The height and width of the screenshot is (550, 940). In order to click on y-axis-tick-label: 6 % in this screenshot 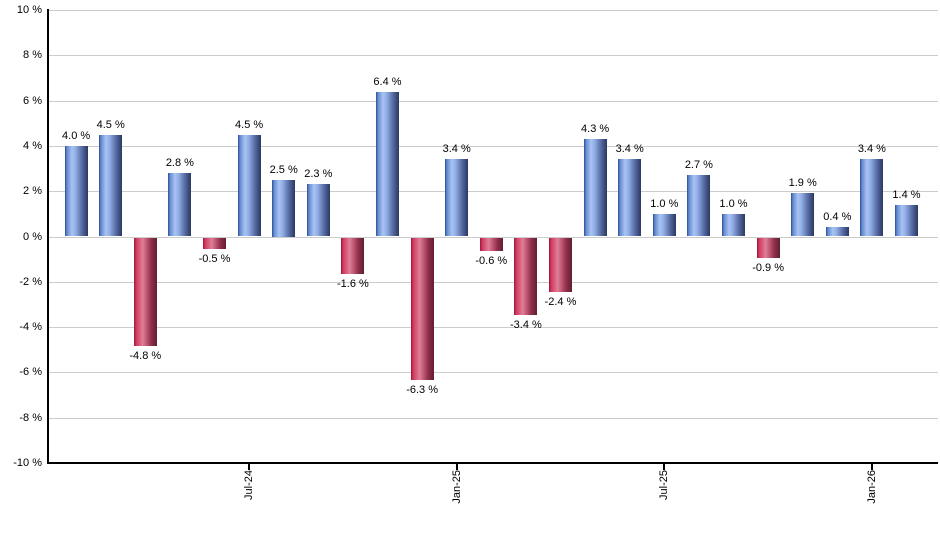, I will do `click(32, 100)`.